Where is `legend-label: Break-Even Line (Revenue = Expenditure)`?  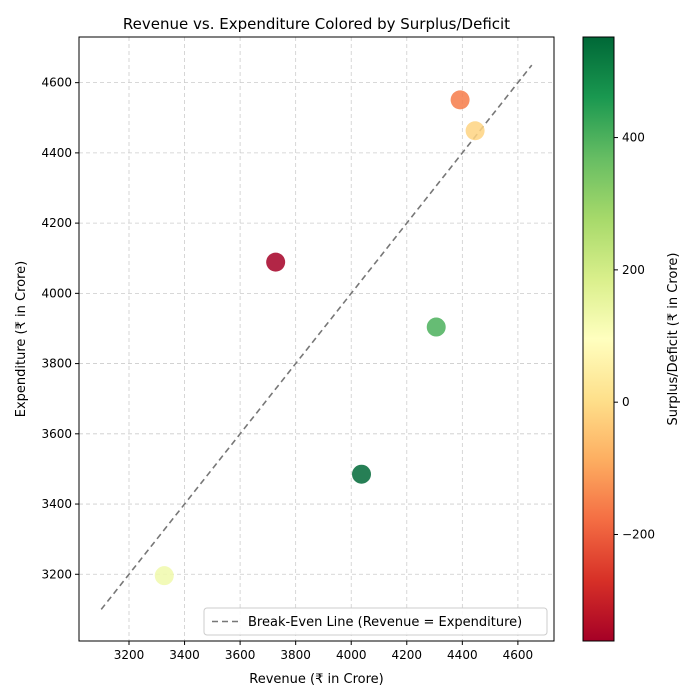
legend-label: Break-Even Line (Revenue = Expenditure) is located at coordinates (385, 622).